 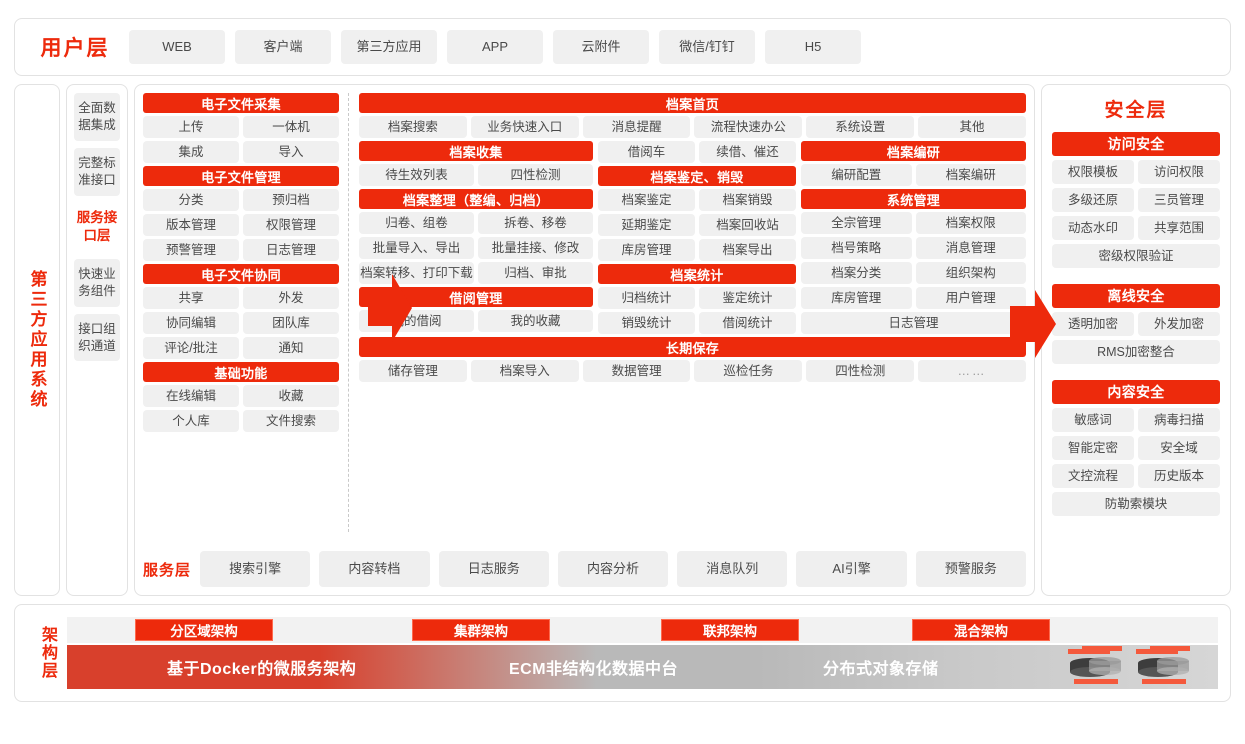 What do you see at coordinates (97, 117) in the screenshot?
I see `iface-item-data-integration: 全面数据集成` at bounding box center [97, 117].